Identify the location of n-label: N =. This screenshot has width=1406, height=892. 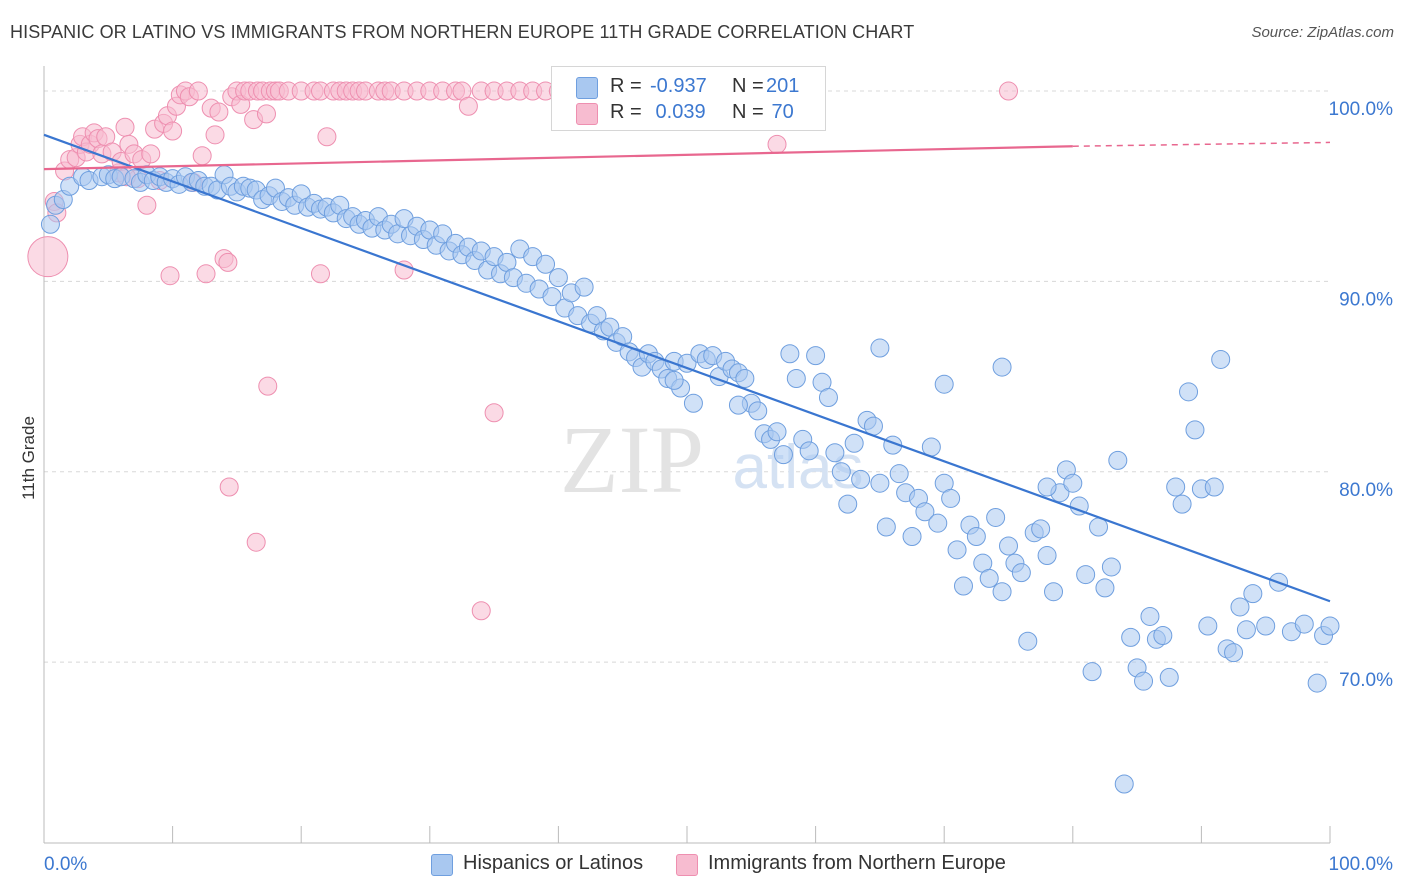
(751, 112).